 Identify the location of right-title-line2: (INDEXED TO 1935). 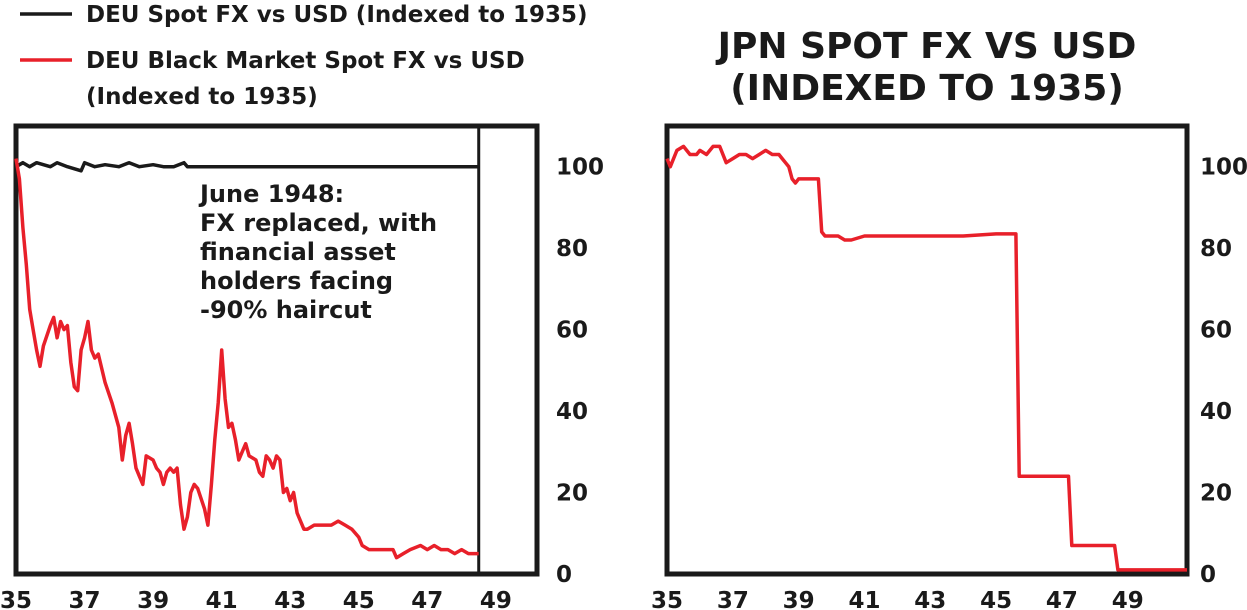
(927, 88).